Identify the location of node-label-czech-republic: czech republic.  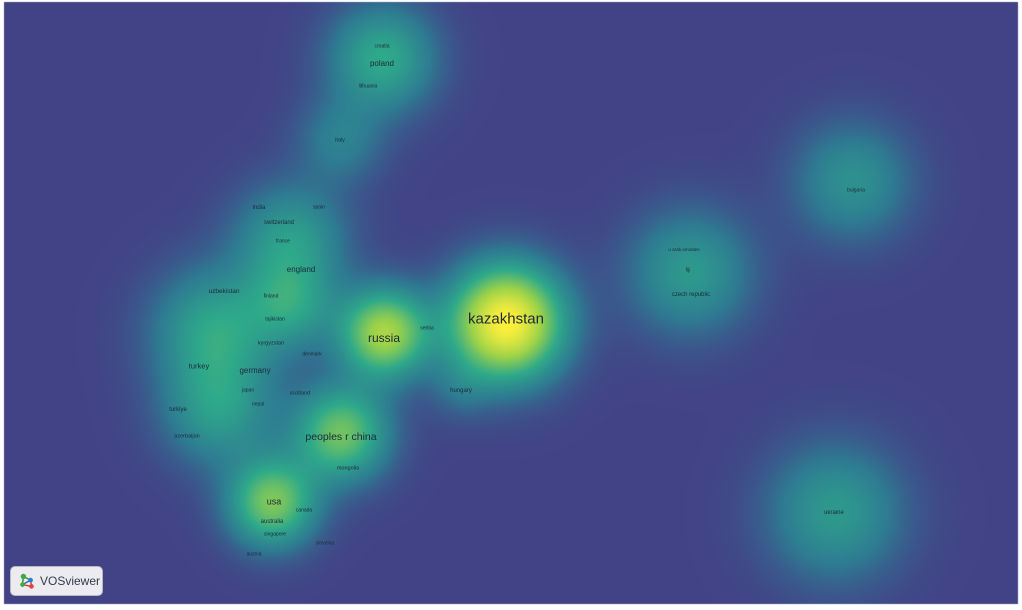
(691, 295).